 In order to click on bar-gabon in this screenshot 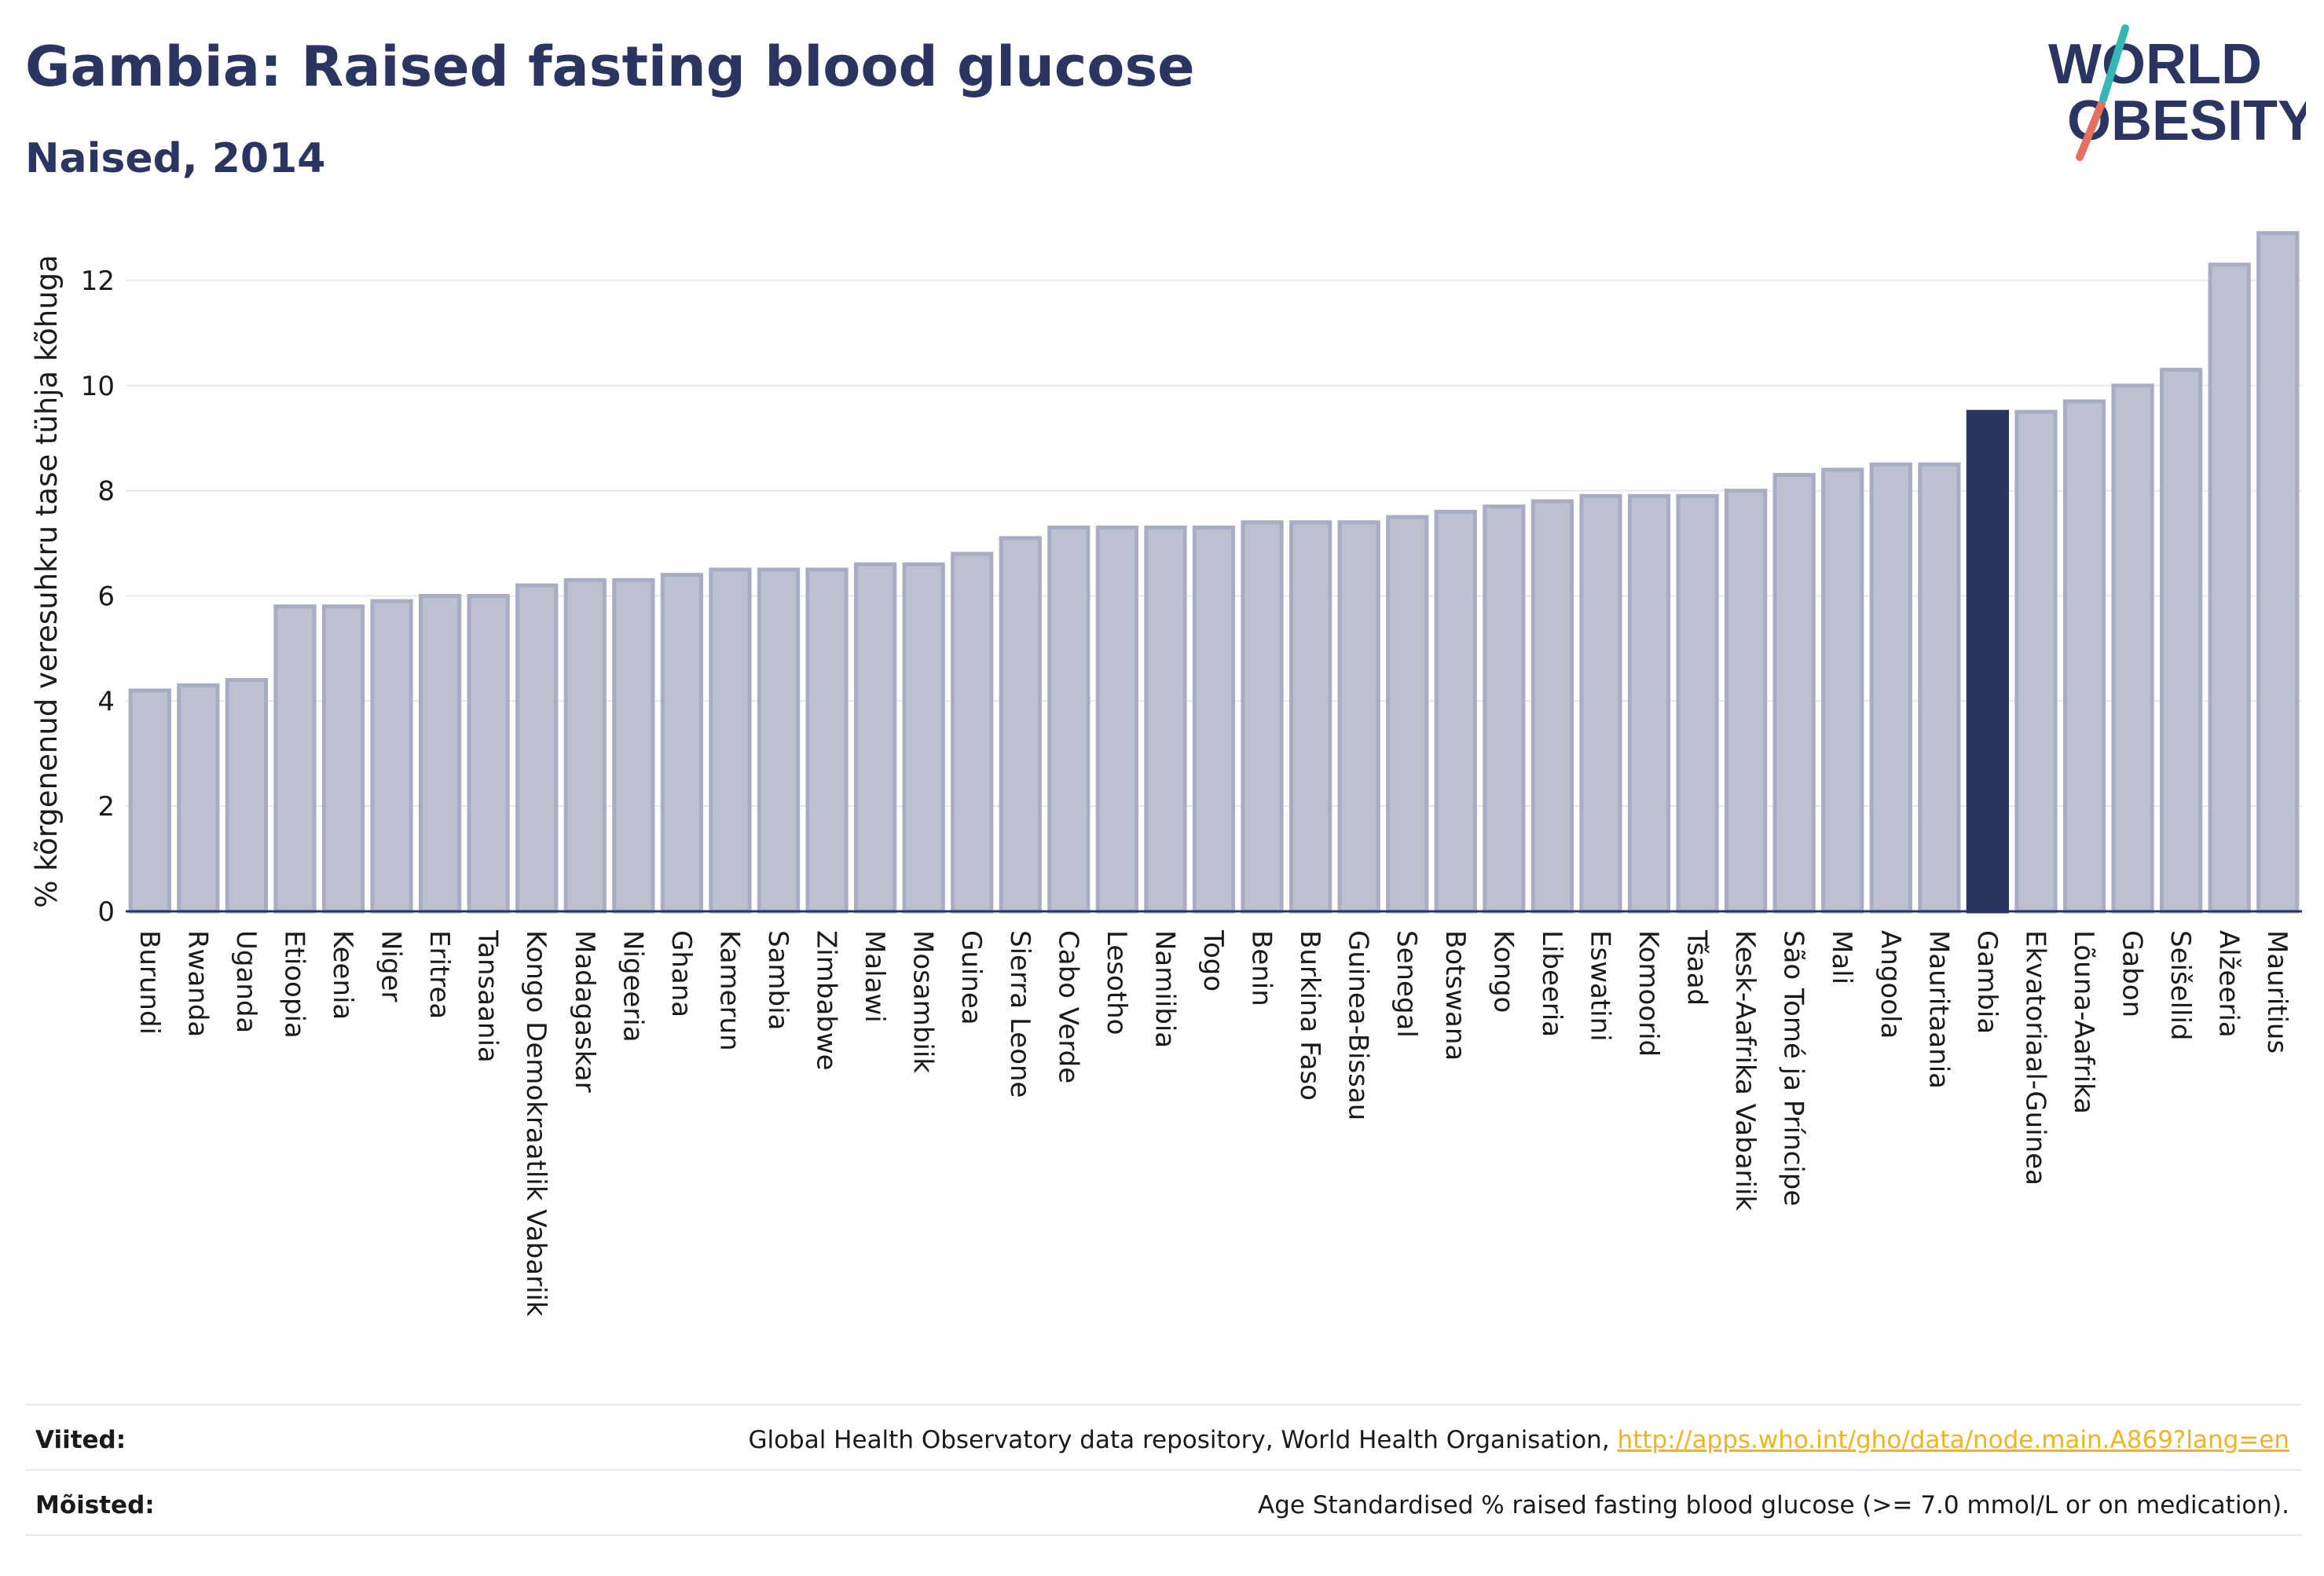, I will do `click(2132, 648)`.